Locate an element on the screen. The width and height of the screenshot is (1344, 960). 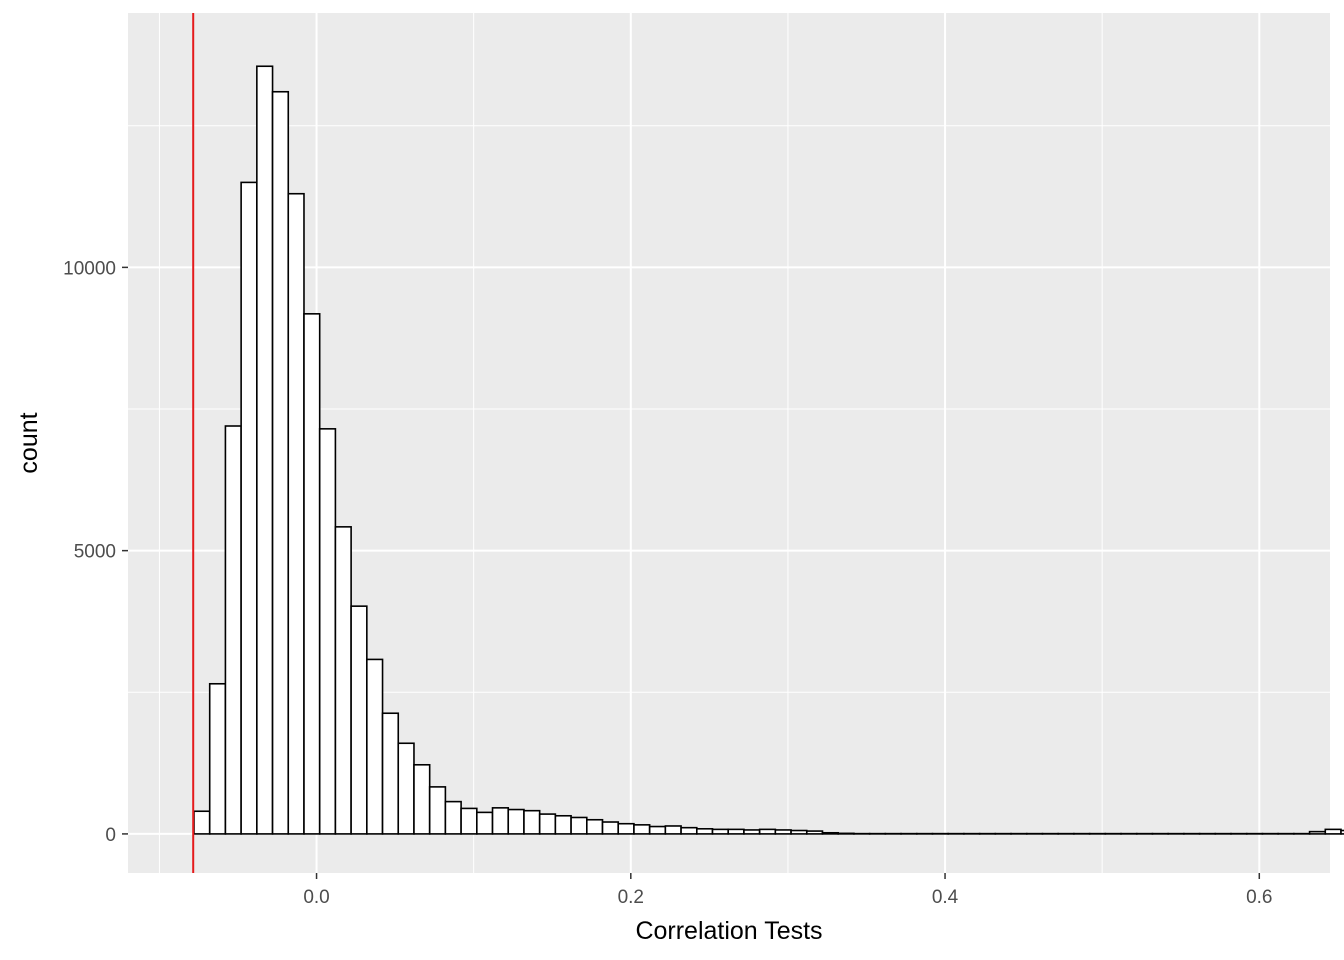
y-axis-ticks: 0 5000 10000 is located at coordinates (95, 552).